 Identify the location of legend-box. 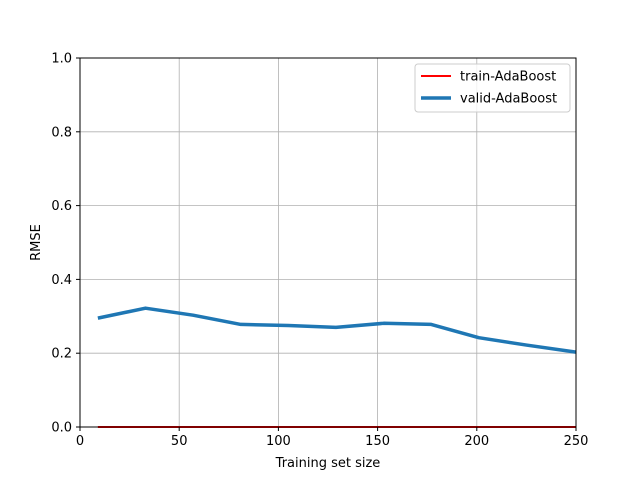
(492, 88).